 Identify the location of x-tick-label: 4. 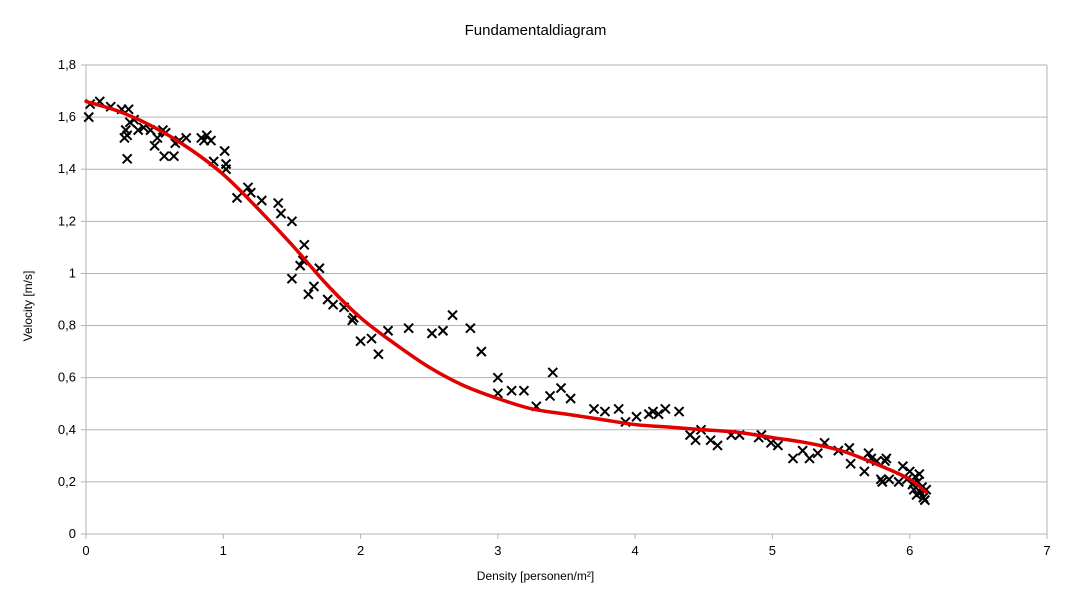
(635, 550).